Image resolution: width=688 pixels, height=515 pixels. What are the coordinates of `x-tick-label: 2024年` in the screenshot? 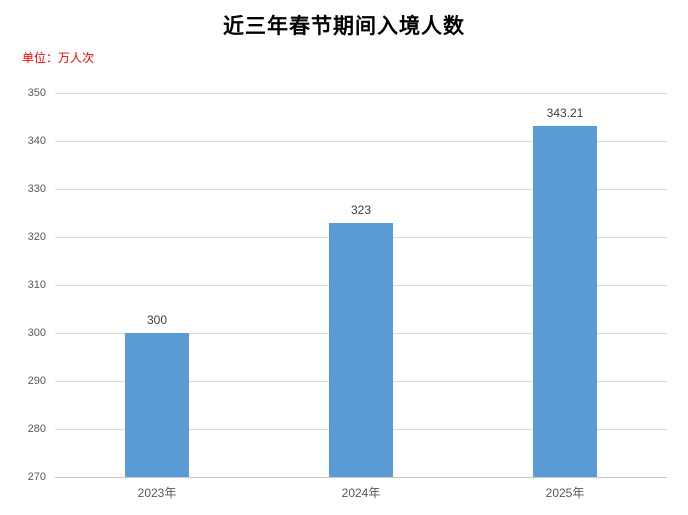 It's located at (361, 493).